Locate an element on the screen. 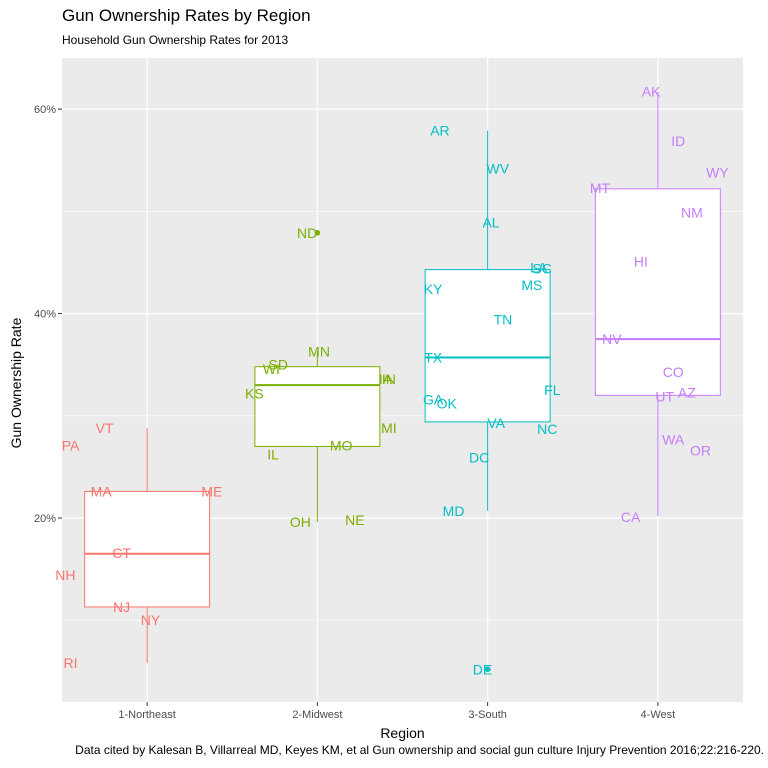 This screenshot has width=768, height=768. state-label: DE is located at coordinates (482, 669).